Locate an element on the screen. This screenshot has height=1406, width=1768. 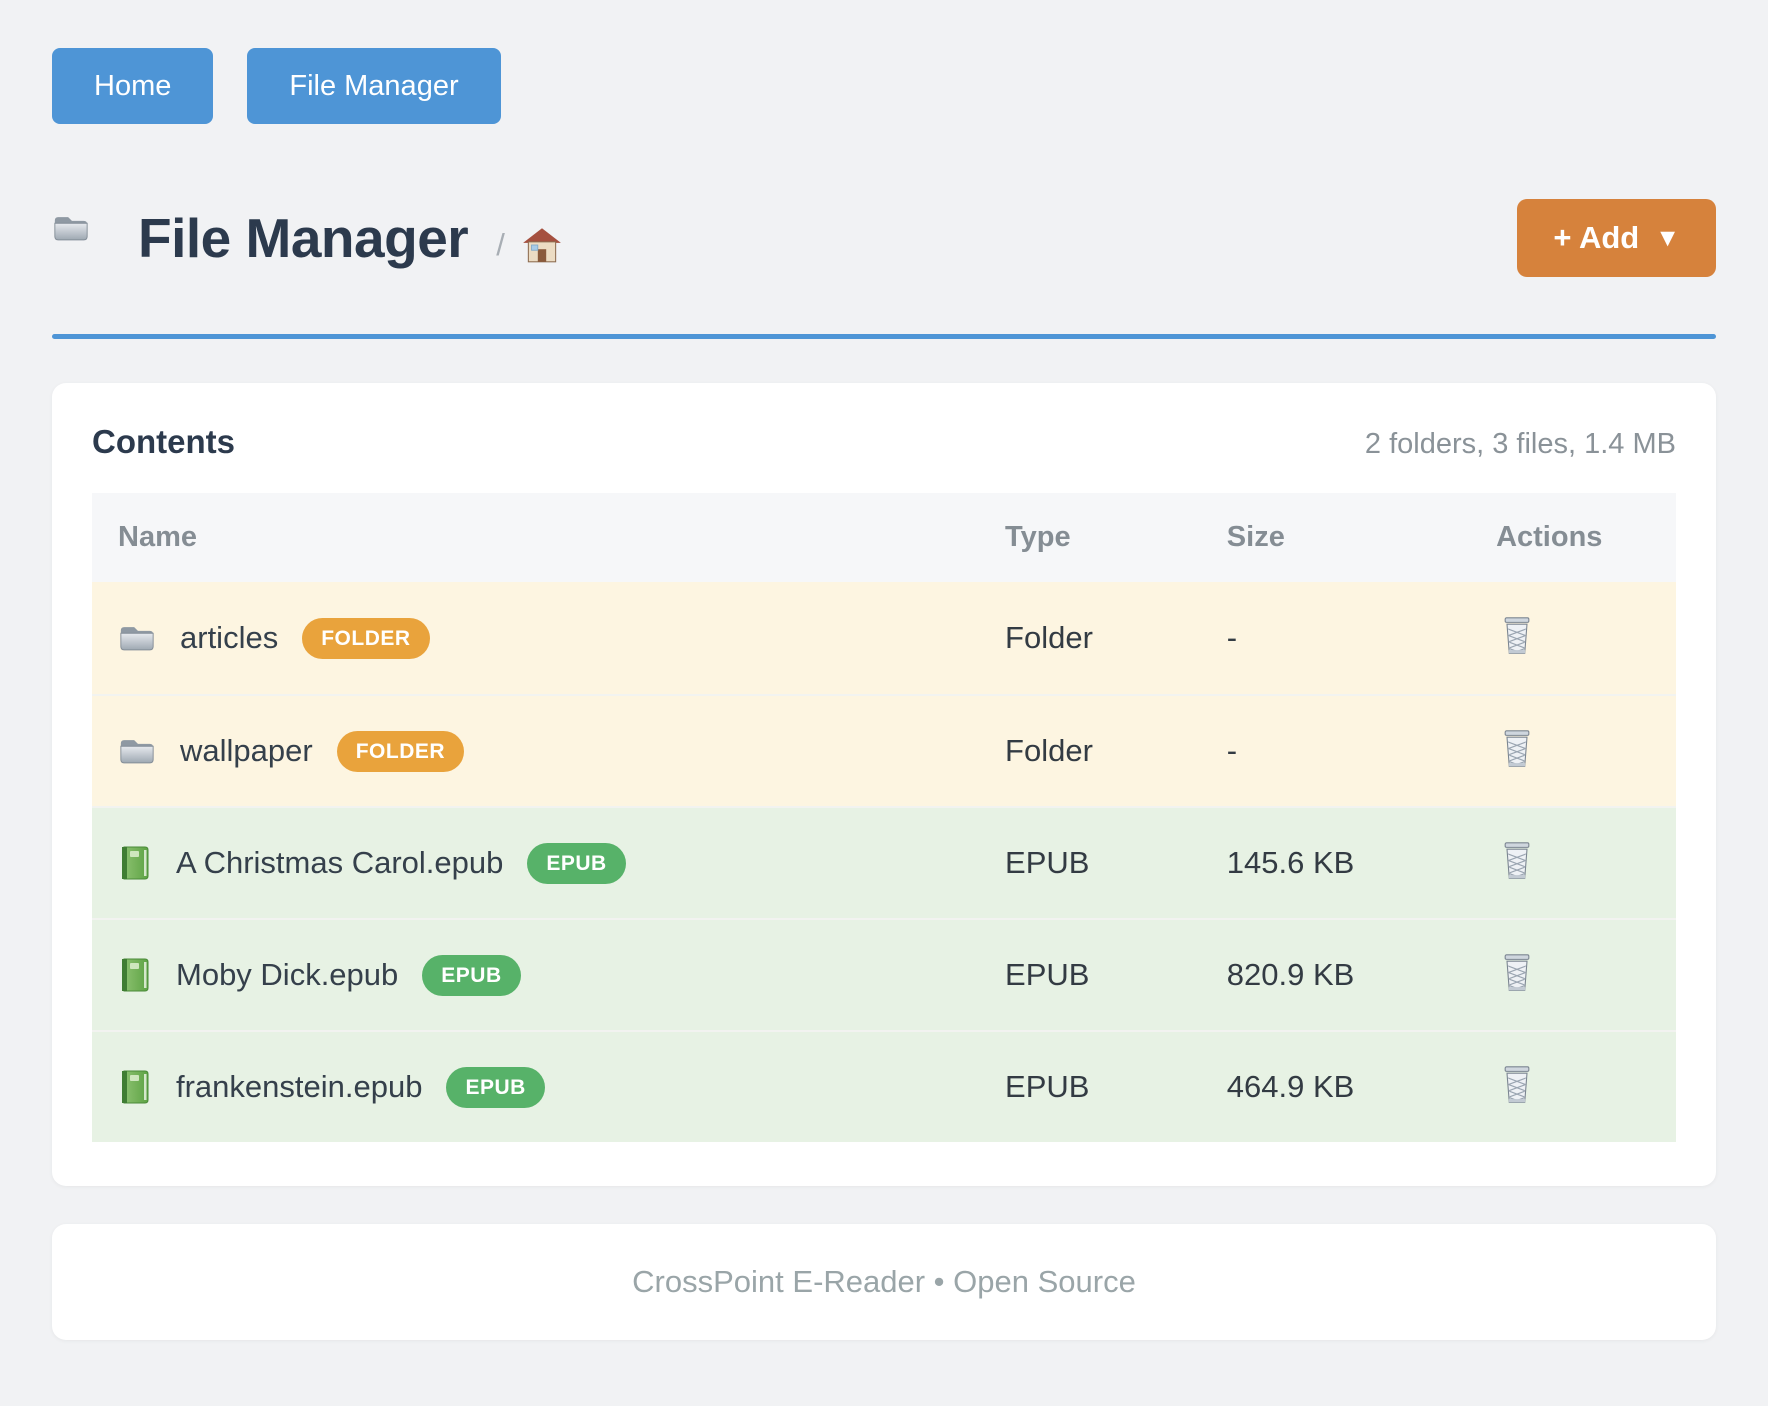
file-name-link: articles is located at coordinates (229, 637).